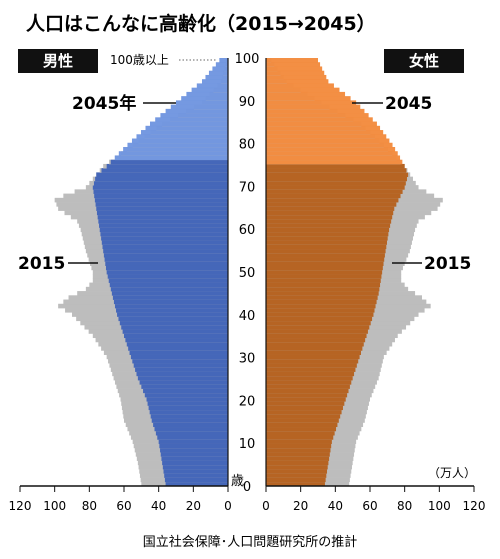 Image resolution: width=500 pixels, height=559 pixels. What do you see at coordinates (247, 59) in the screenshot?
I see `age-tick-label: 100` at bounding box center [247, 59].